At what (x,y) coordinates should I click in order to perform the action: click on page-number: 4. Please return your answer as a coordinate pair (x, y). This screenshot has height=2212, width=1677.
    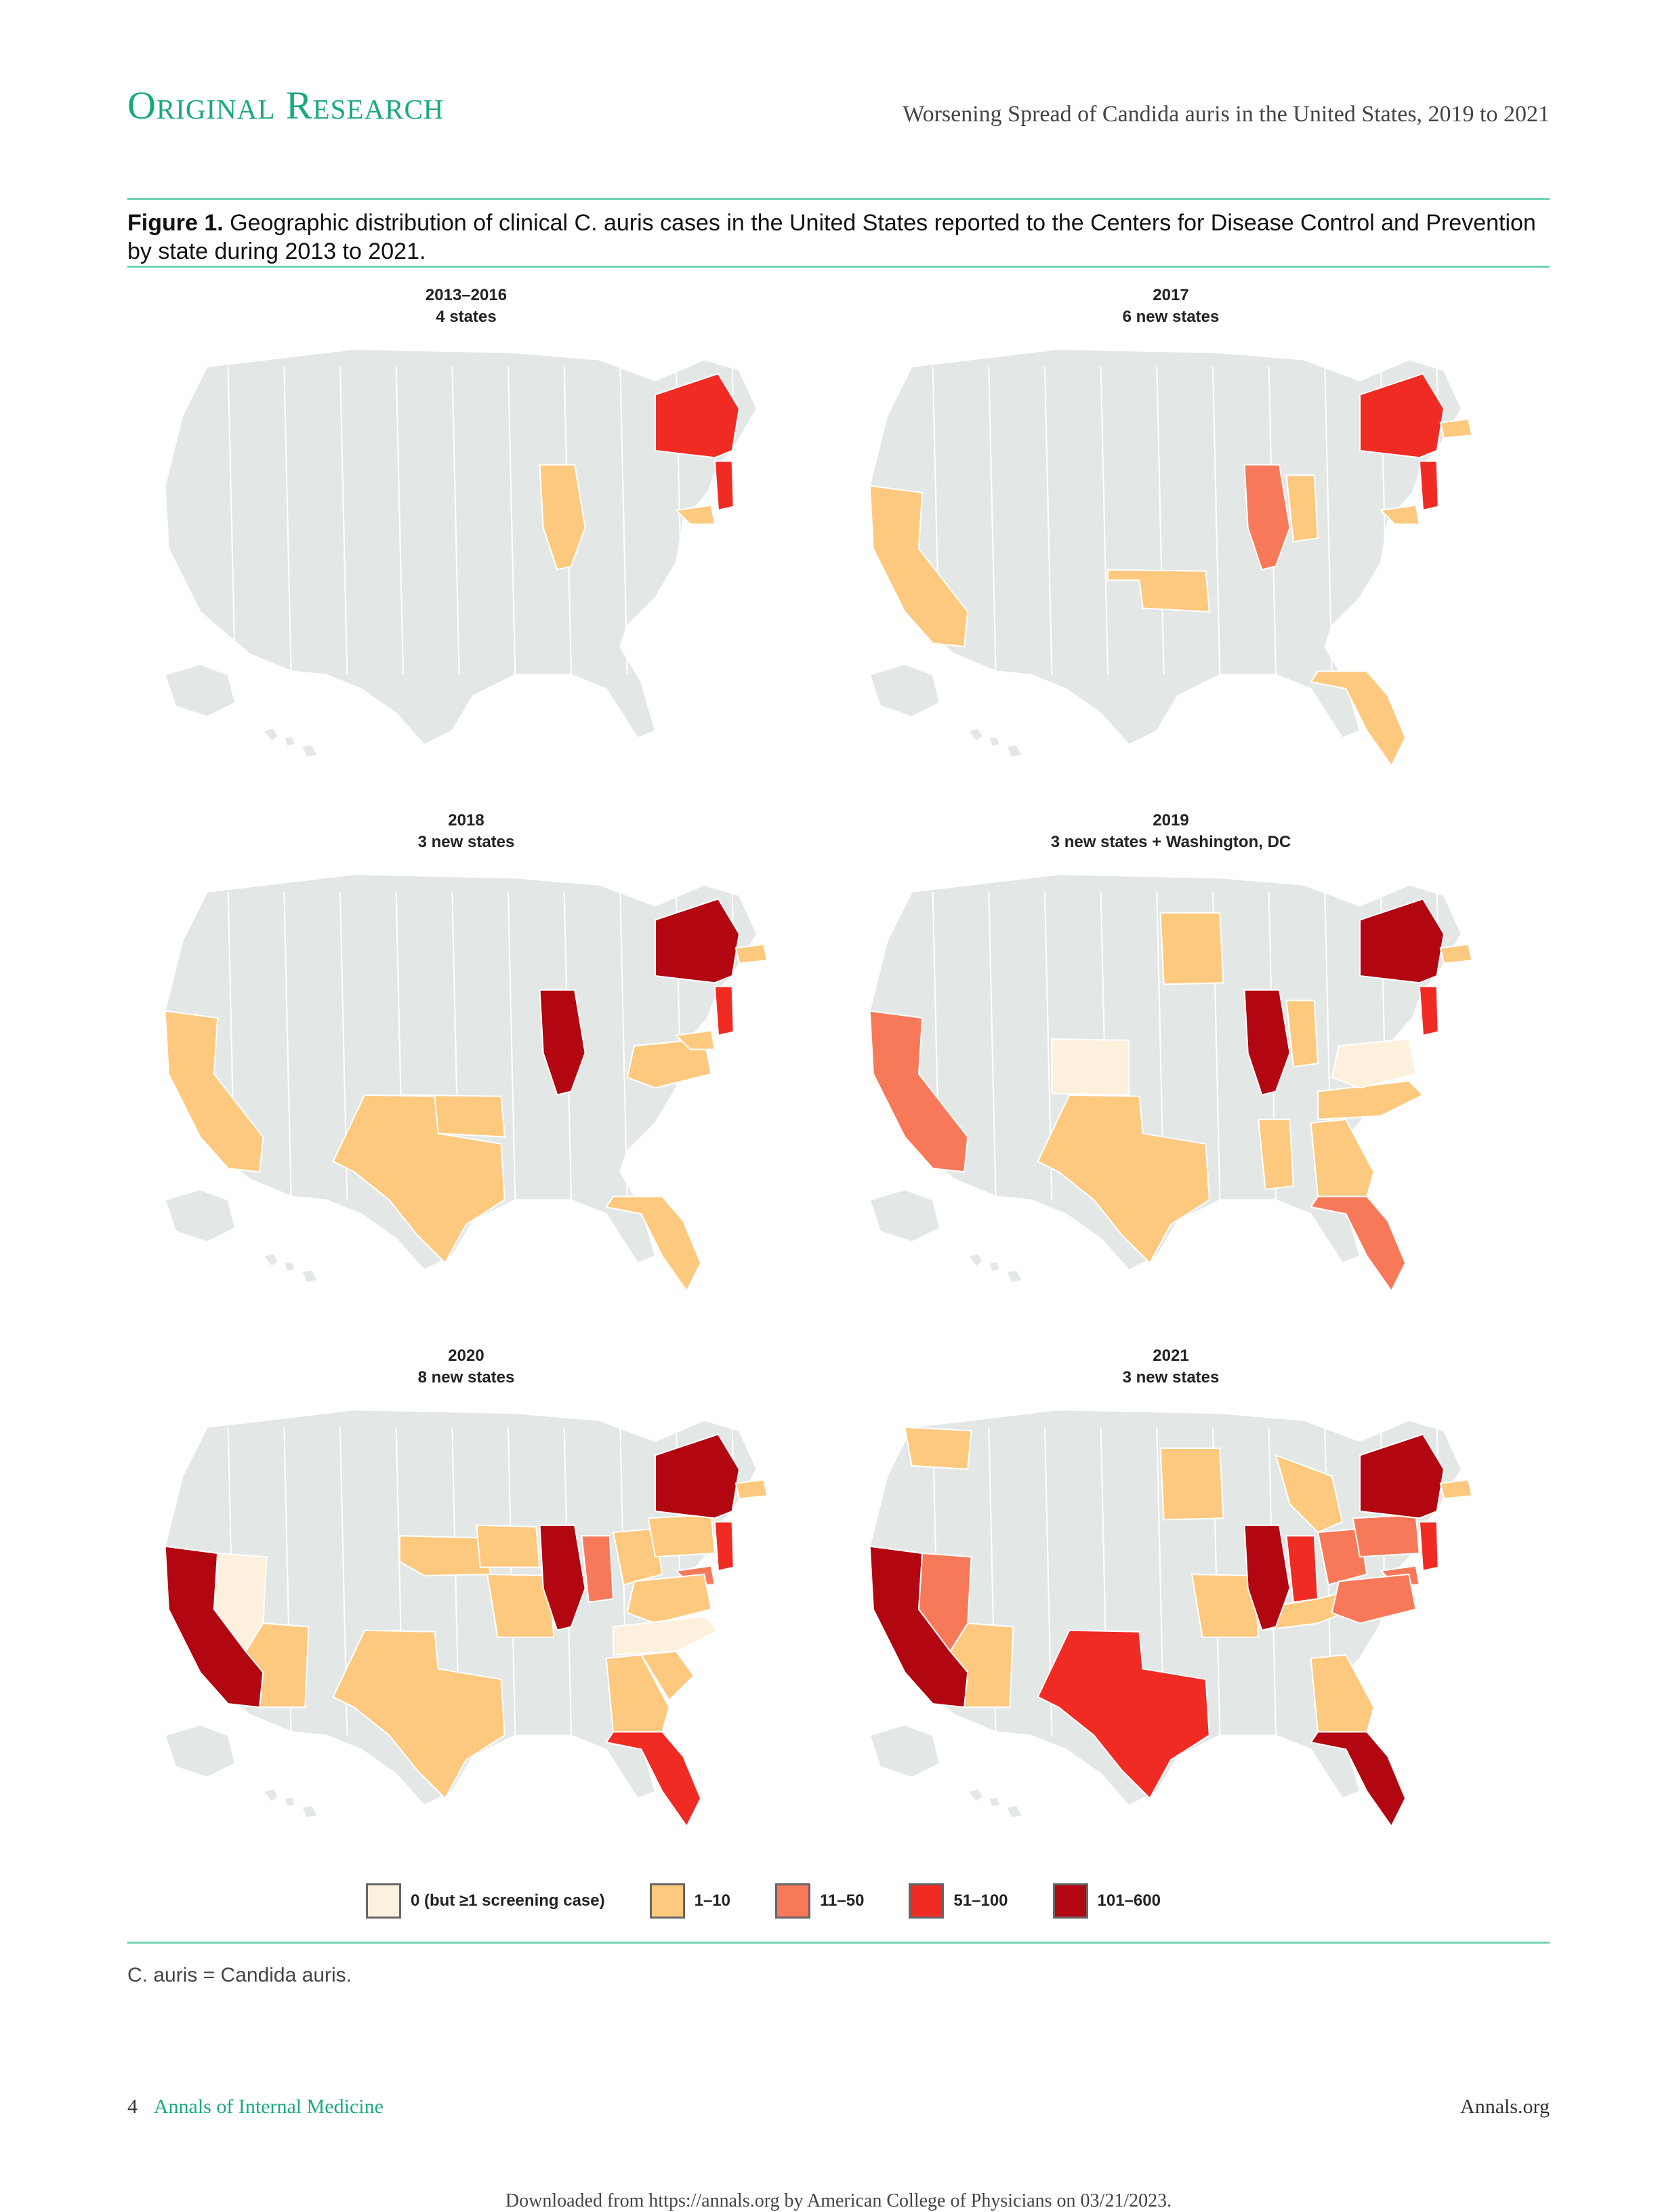
    Looking at the image, I should click on (132, 2106).